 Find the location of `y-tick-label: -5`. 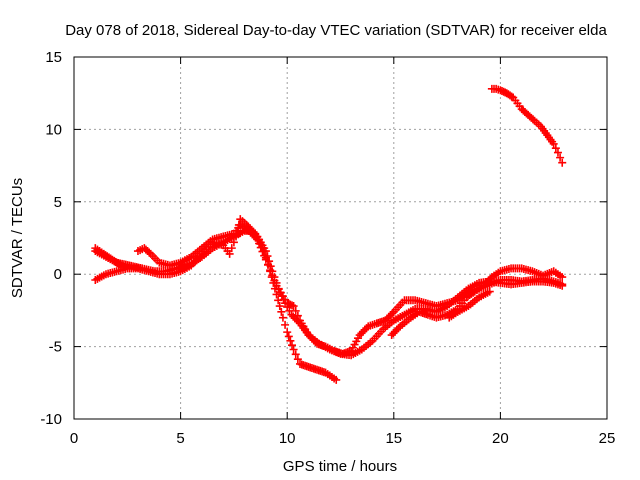

y-tick-label: -5 is located at coordinates (55, 347).